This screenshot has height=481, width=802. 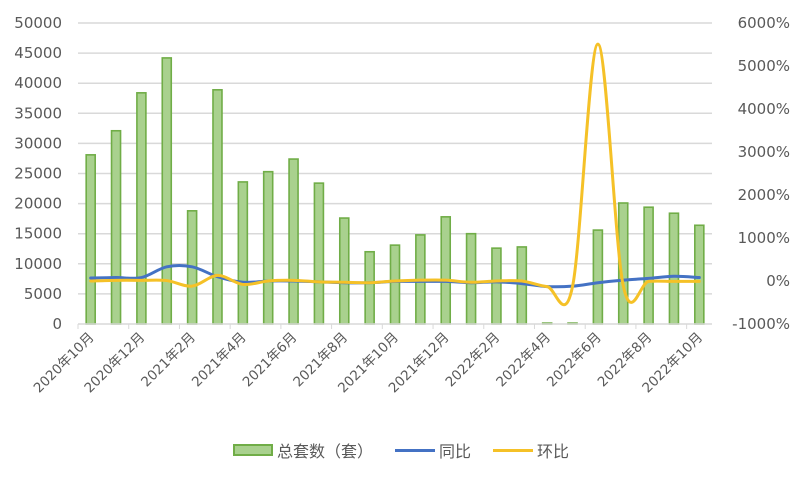 I want to click on legend-item-mom: 环比, so click(x=531, y=450).